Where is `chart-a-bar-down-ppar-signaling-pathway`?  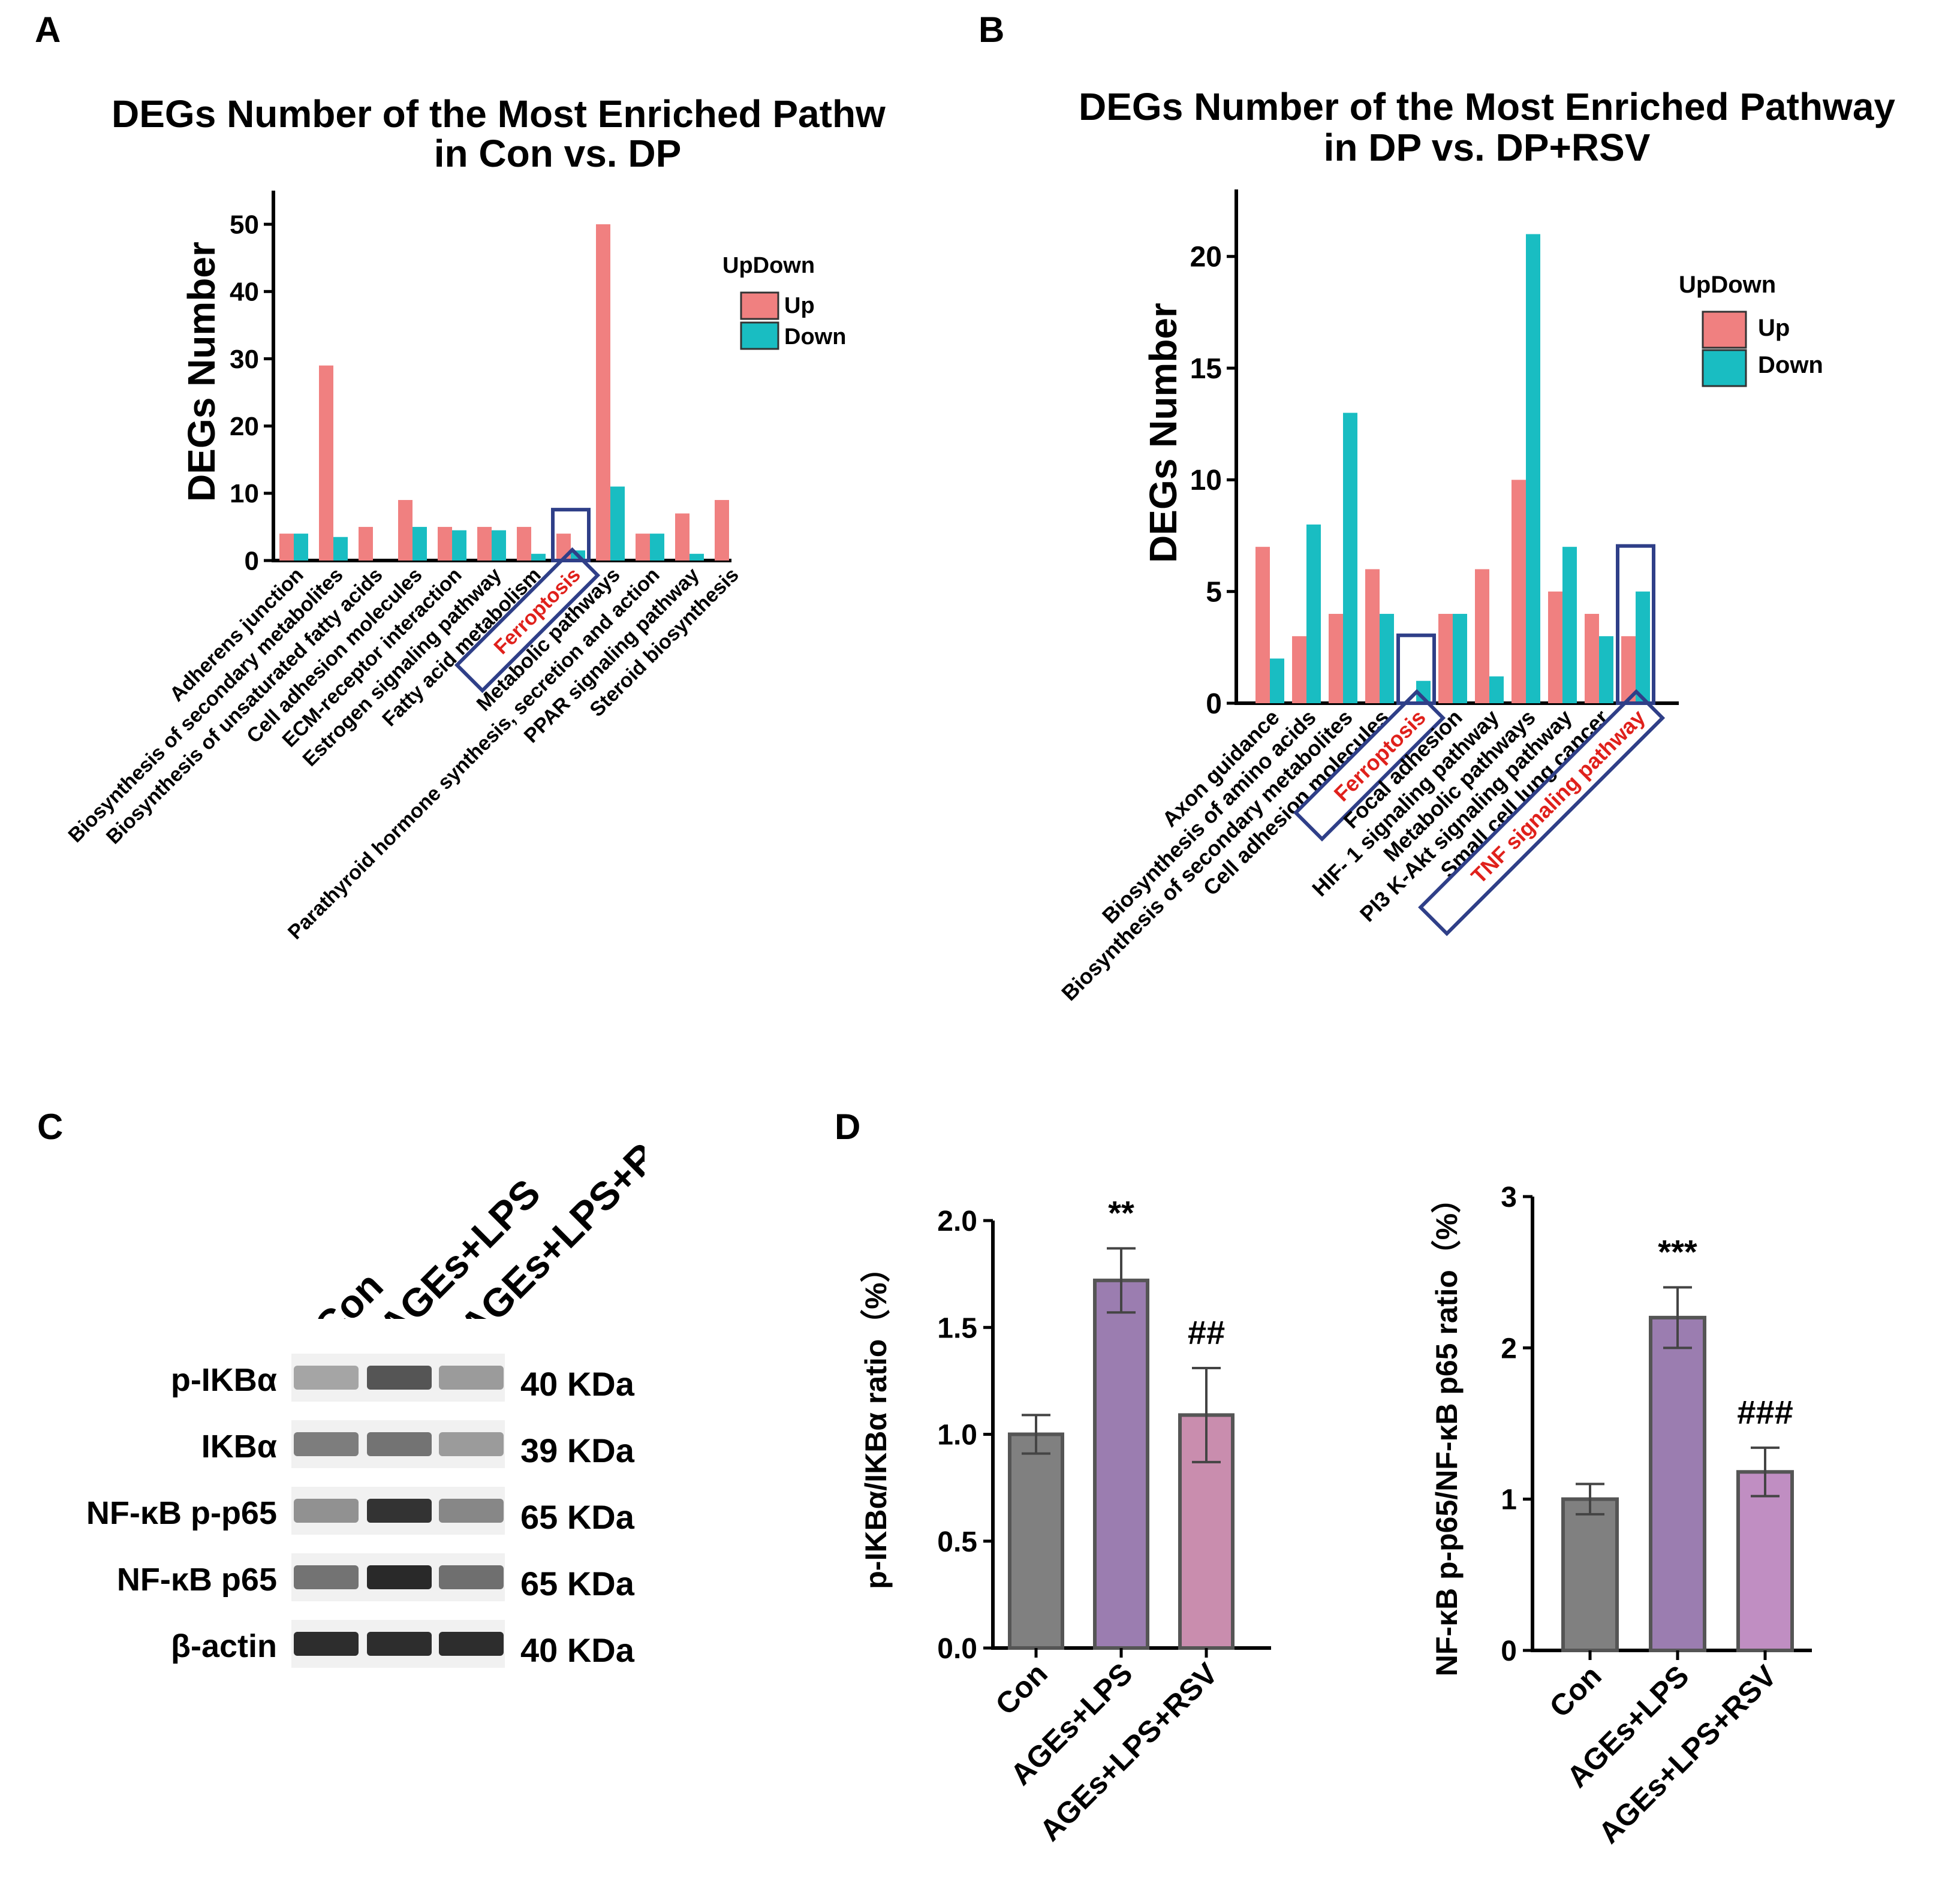
chart-a-bar-down-ppar-signaling-pathway is located at coordinates (697, 557).